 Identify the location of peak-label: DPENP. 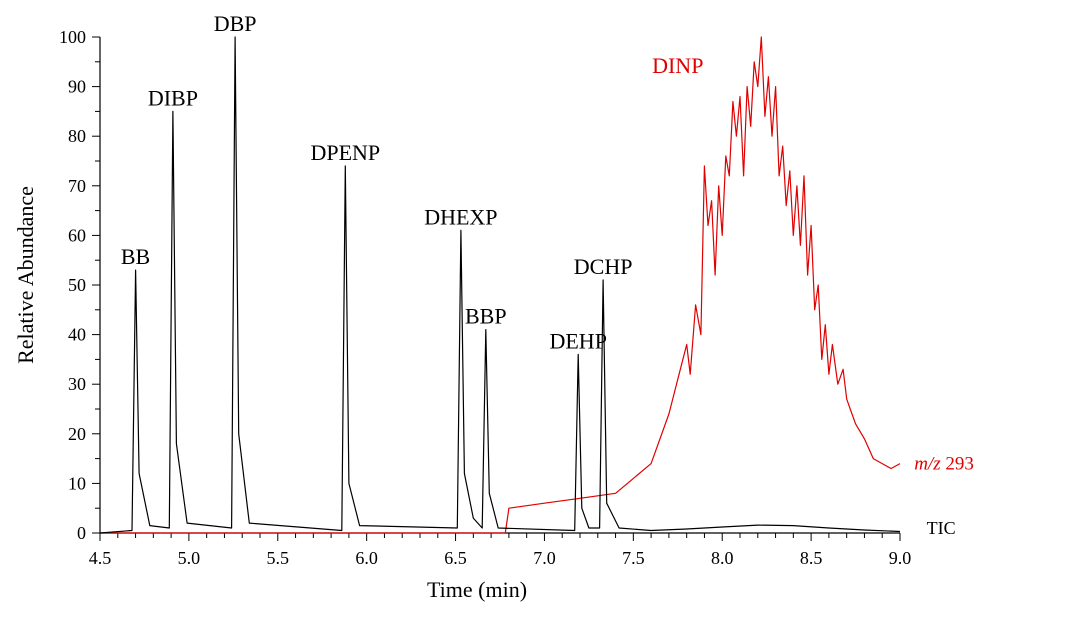
(345, 152).